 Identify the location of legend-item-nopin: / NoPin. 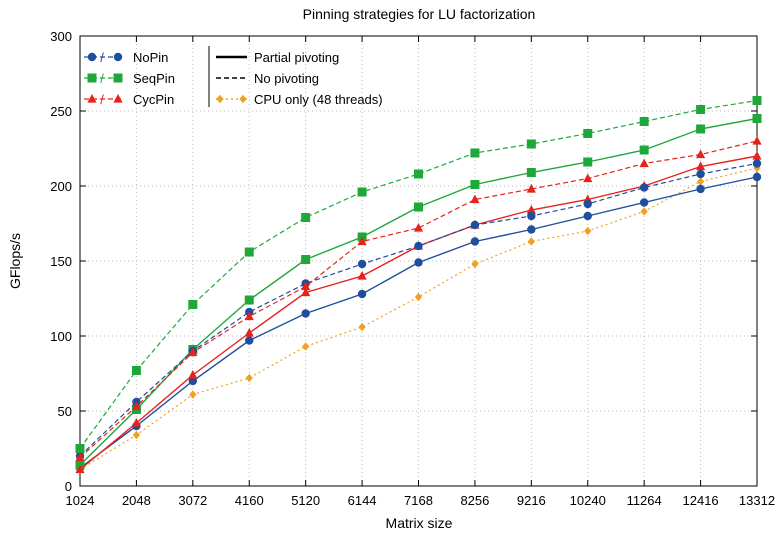
(126, 57).